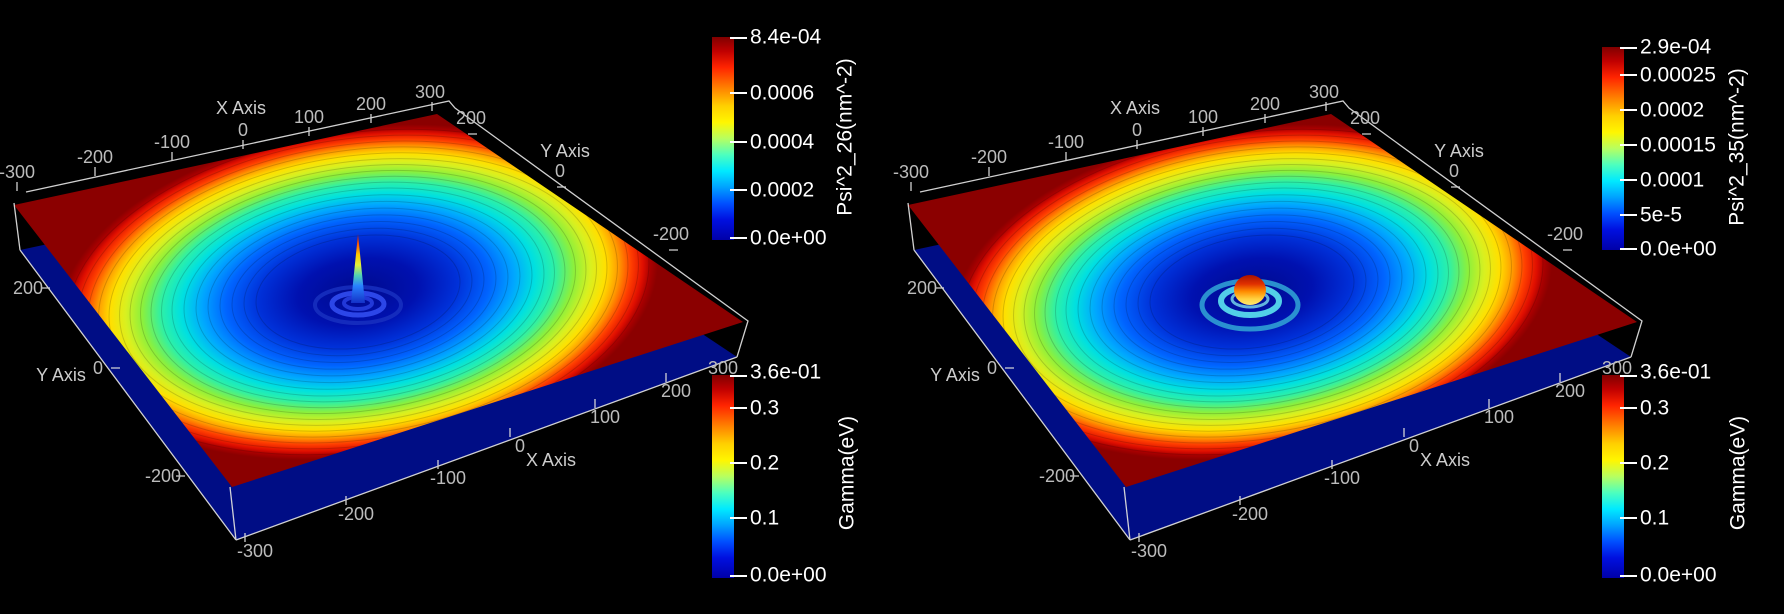  Describe the element at coordinates (845, 137) in the screenshot. I see `psi-colorbar-title: Psi^2_26(nm^-2)` at that location.